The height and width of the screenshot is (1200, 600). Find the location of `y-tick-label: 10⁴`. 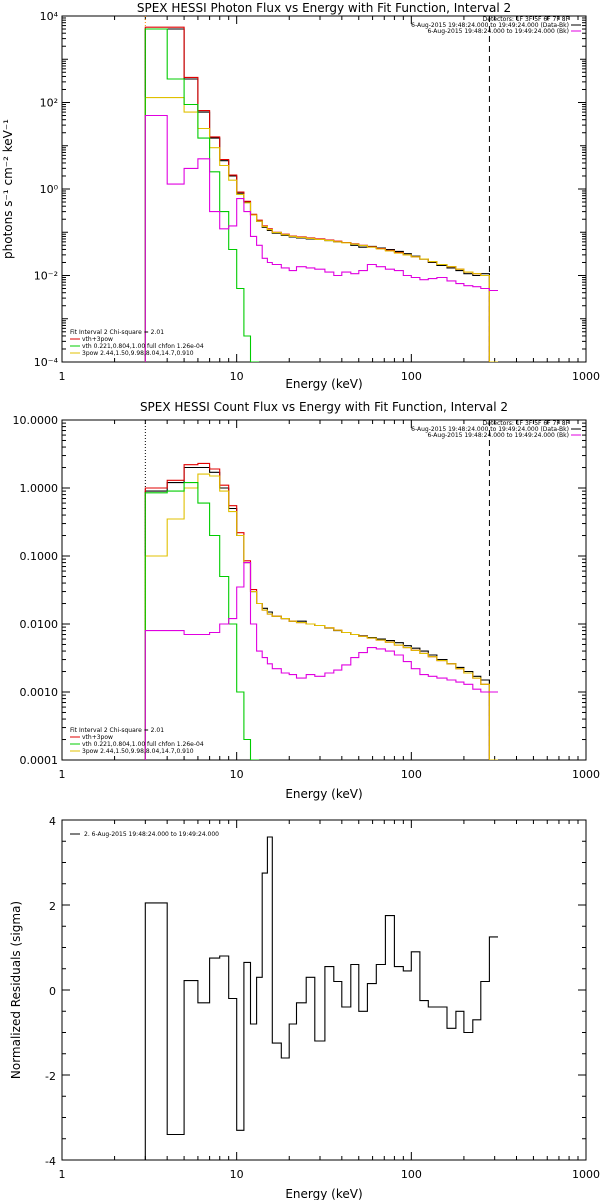

y-tick-label: 10⁴ is located at coordinates (49, 16).